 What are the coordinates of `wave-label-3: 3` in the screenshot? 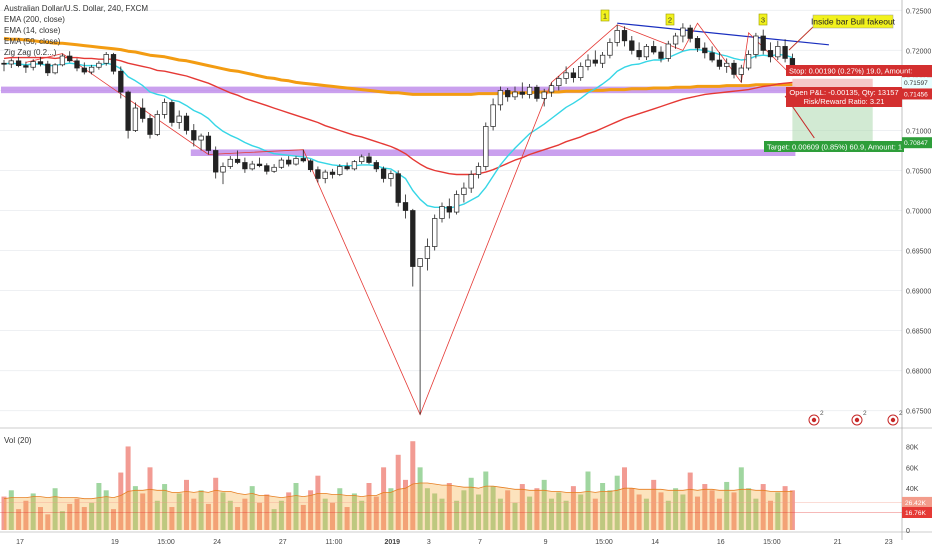 It's located at (763, 19).